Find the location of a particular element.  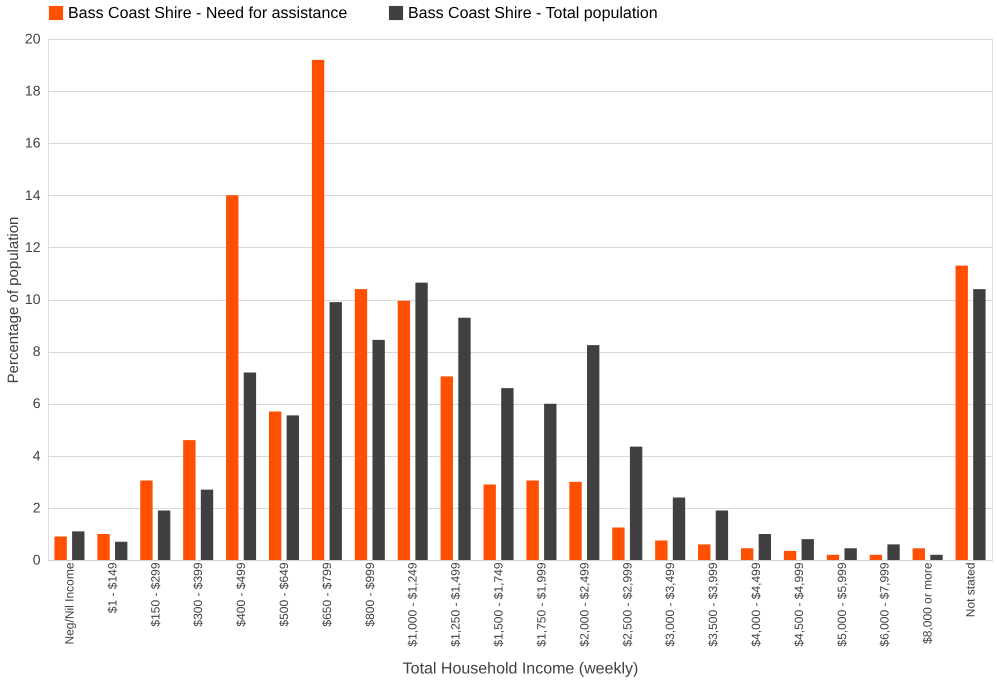

x-tick-label: $3,500 - $3,999 is located at coordinates (713, 604).